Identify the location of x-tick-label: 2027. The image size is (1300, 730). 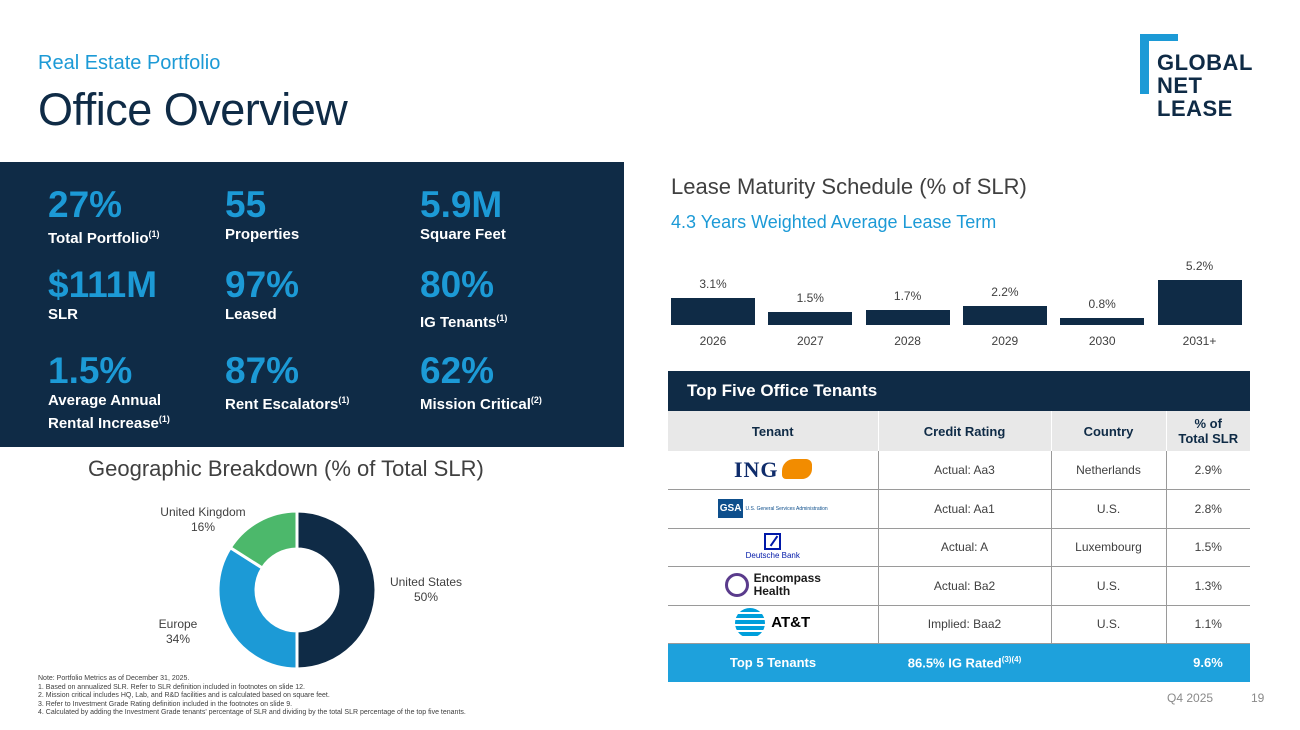
(810, 341).